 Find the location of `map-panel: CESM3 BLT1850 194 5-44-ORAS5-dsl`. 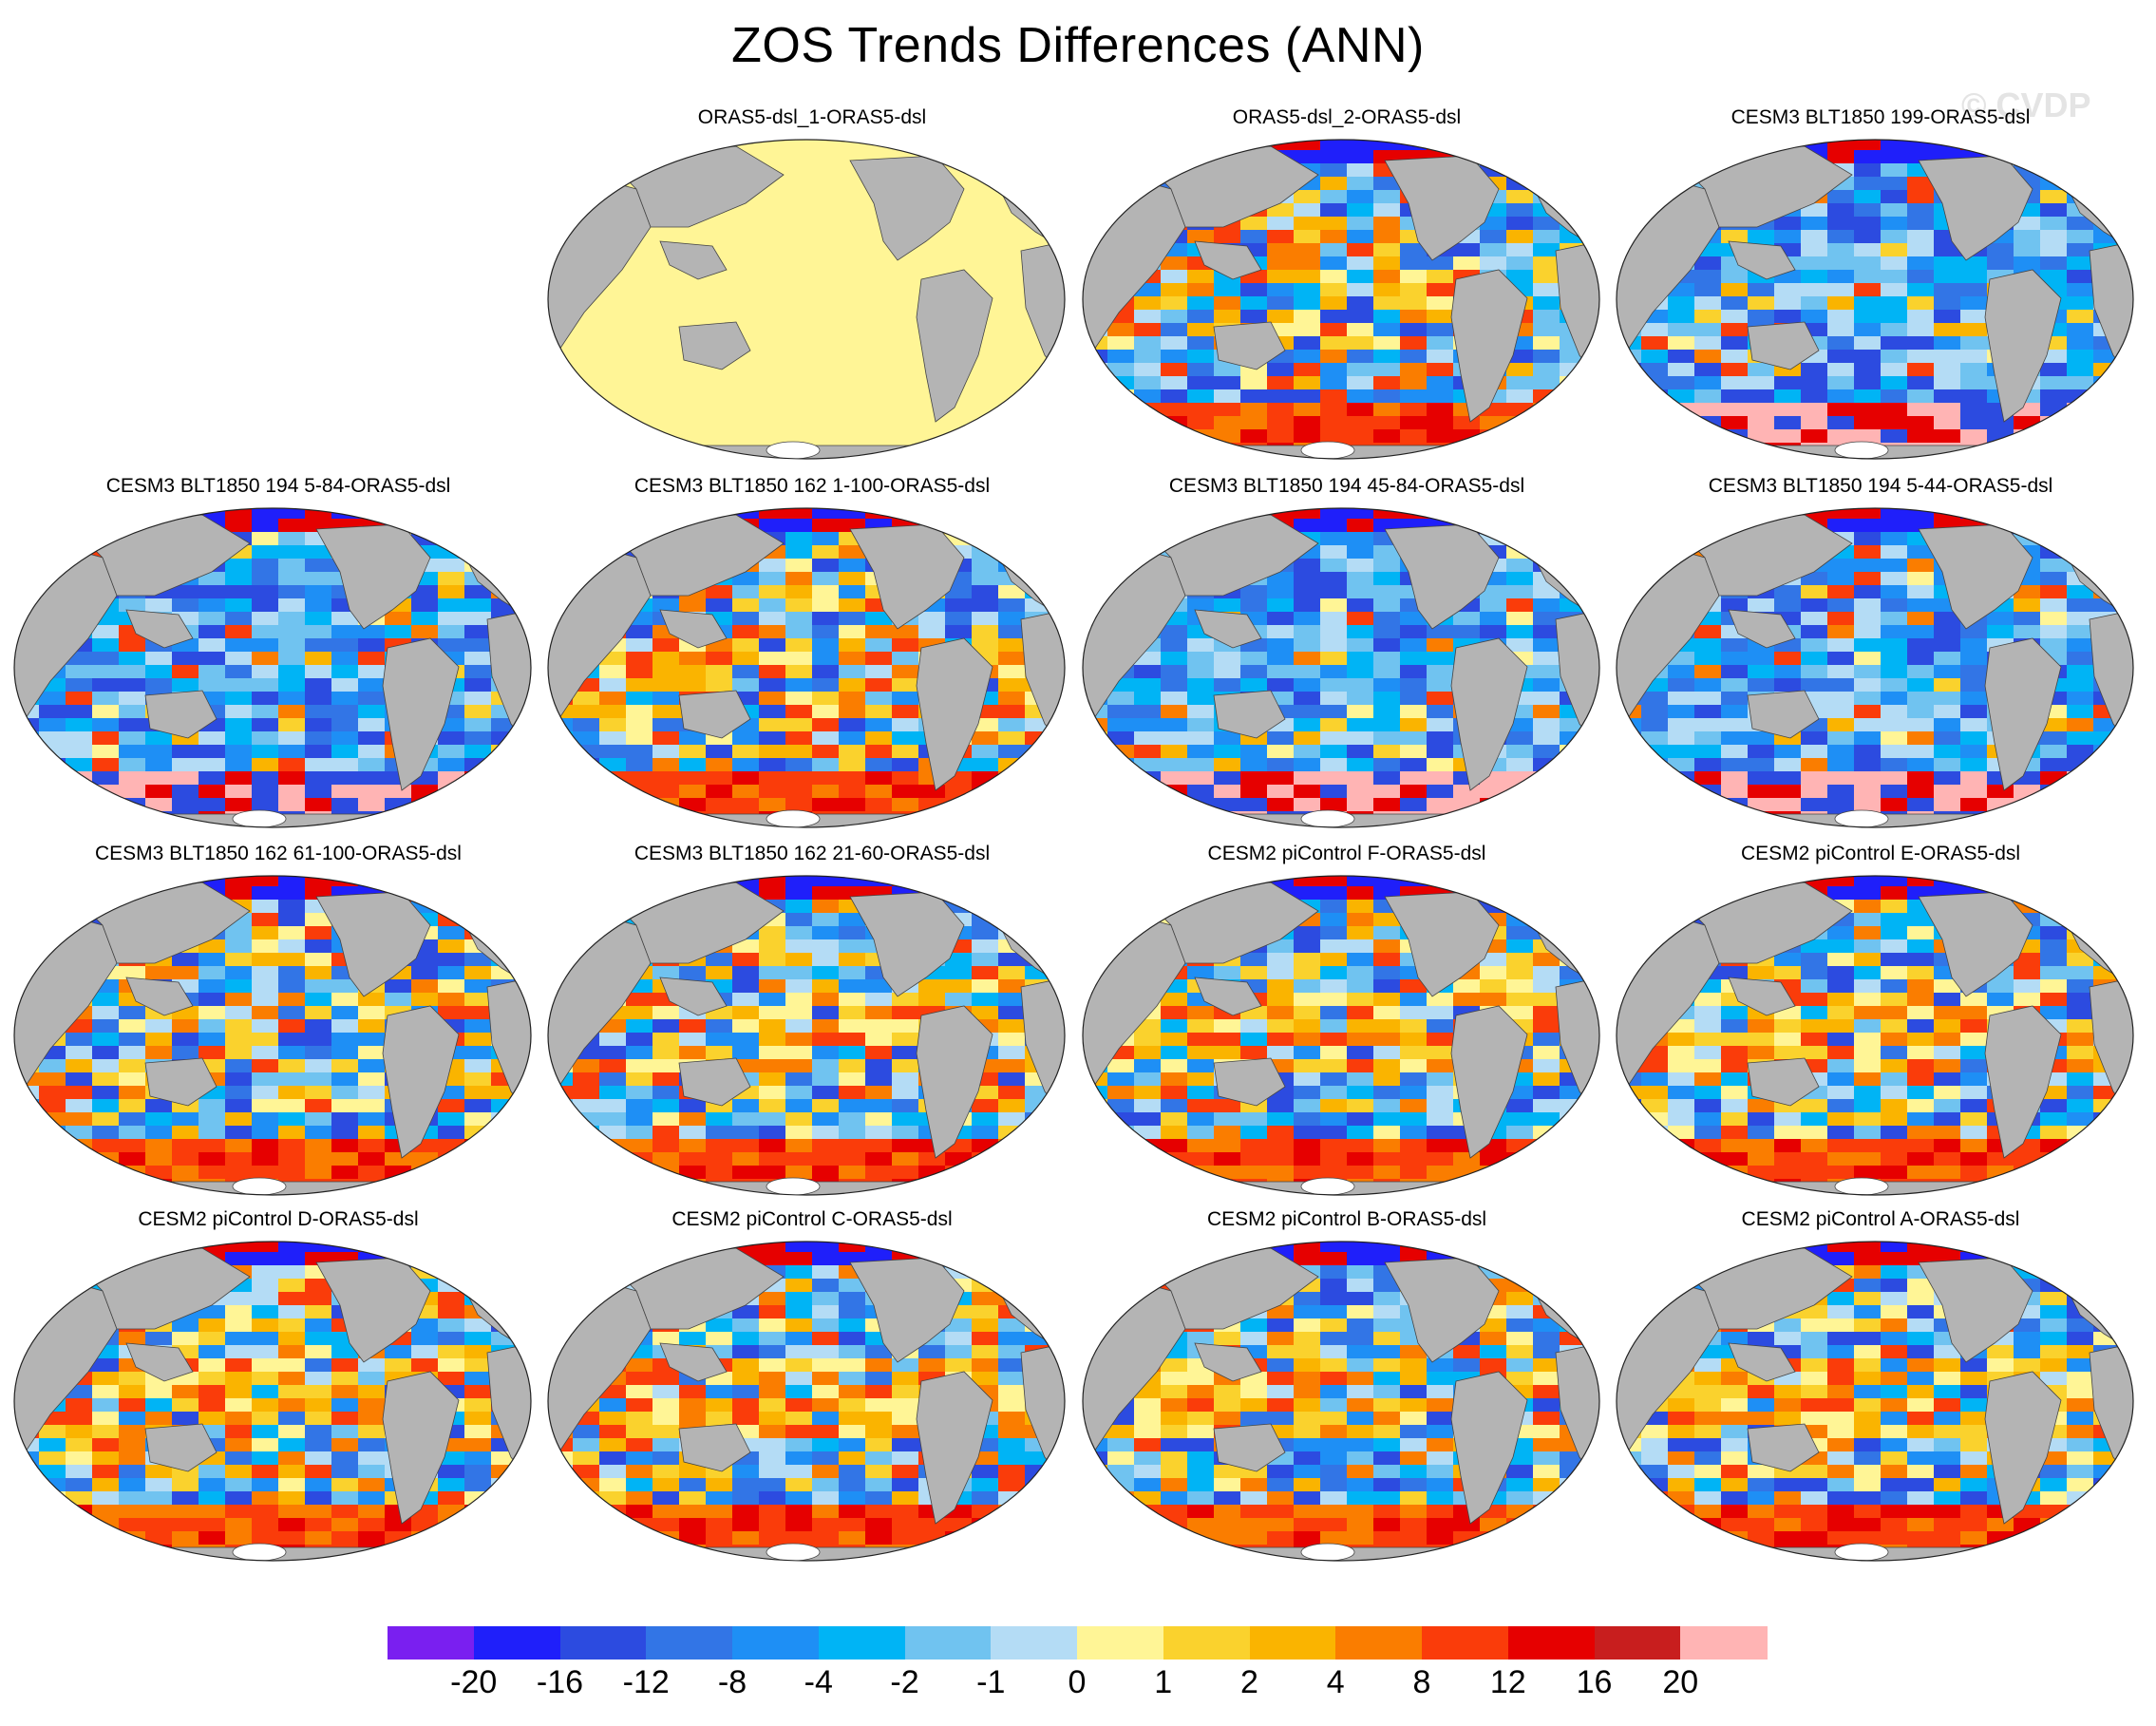

map-panel: CESM3 BLT1850 194 5-44-ORAS5-dsl is located at coordinates (1881, 655).